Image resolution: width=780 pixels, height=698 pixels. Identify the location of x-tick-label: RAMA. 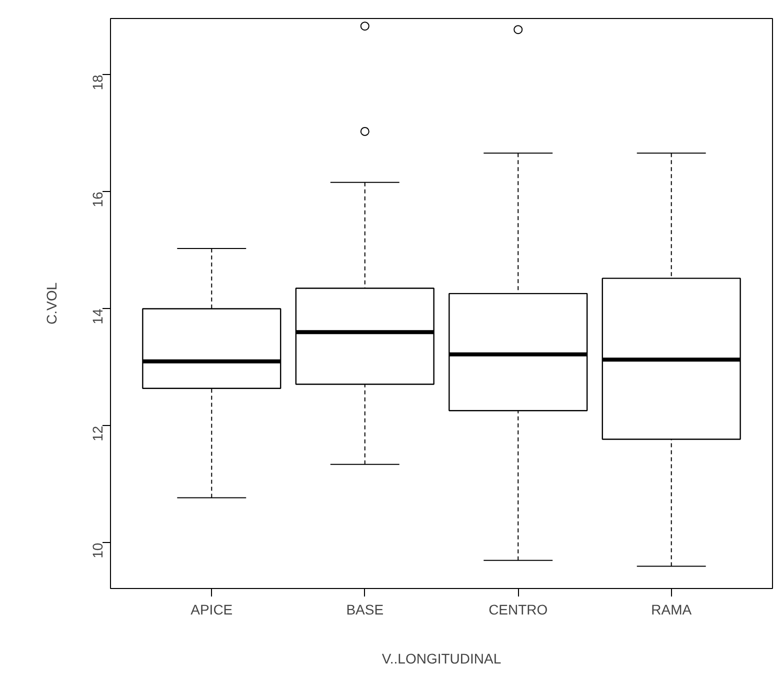
(671, 610).